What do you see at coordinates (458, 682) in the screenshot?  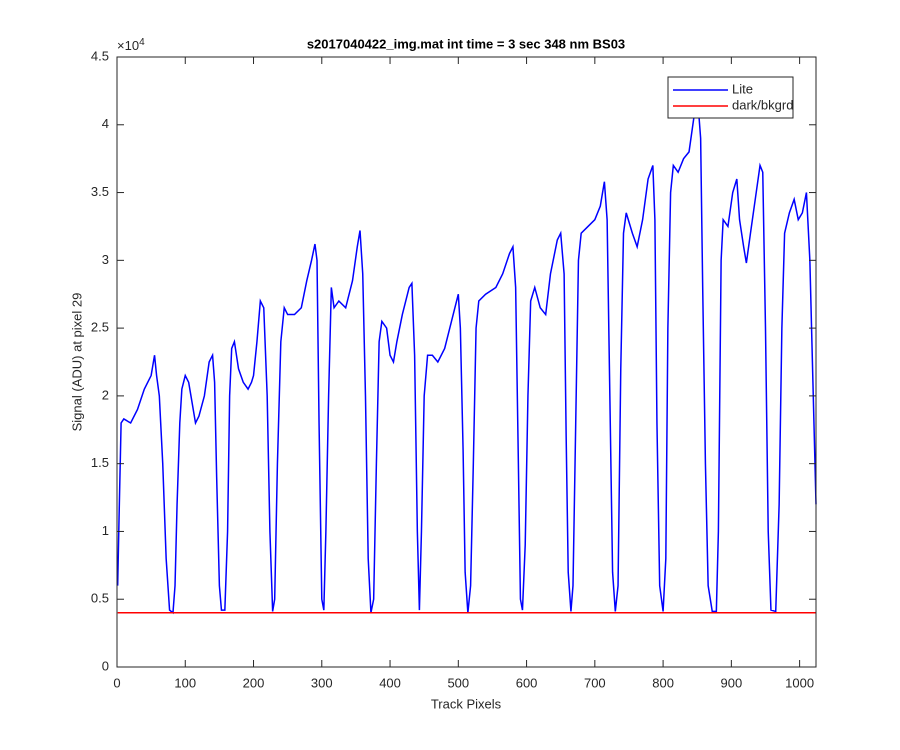 I see `x-tick-label: 500` at bounding box center [458, 682].